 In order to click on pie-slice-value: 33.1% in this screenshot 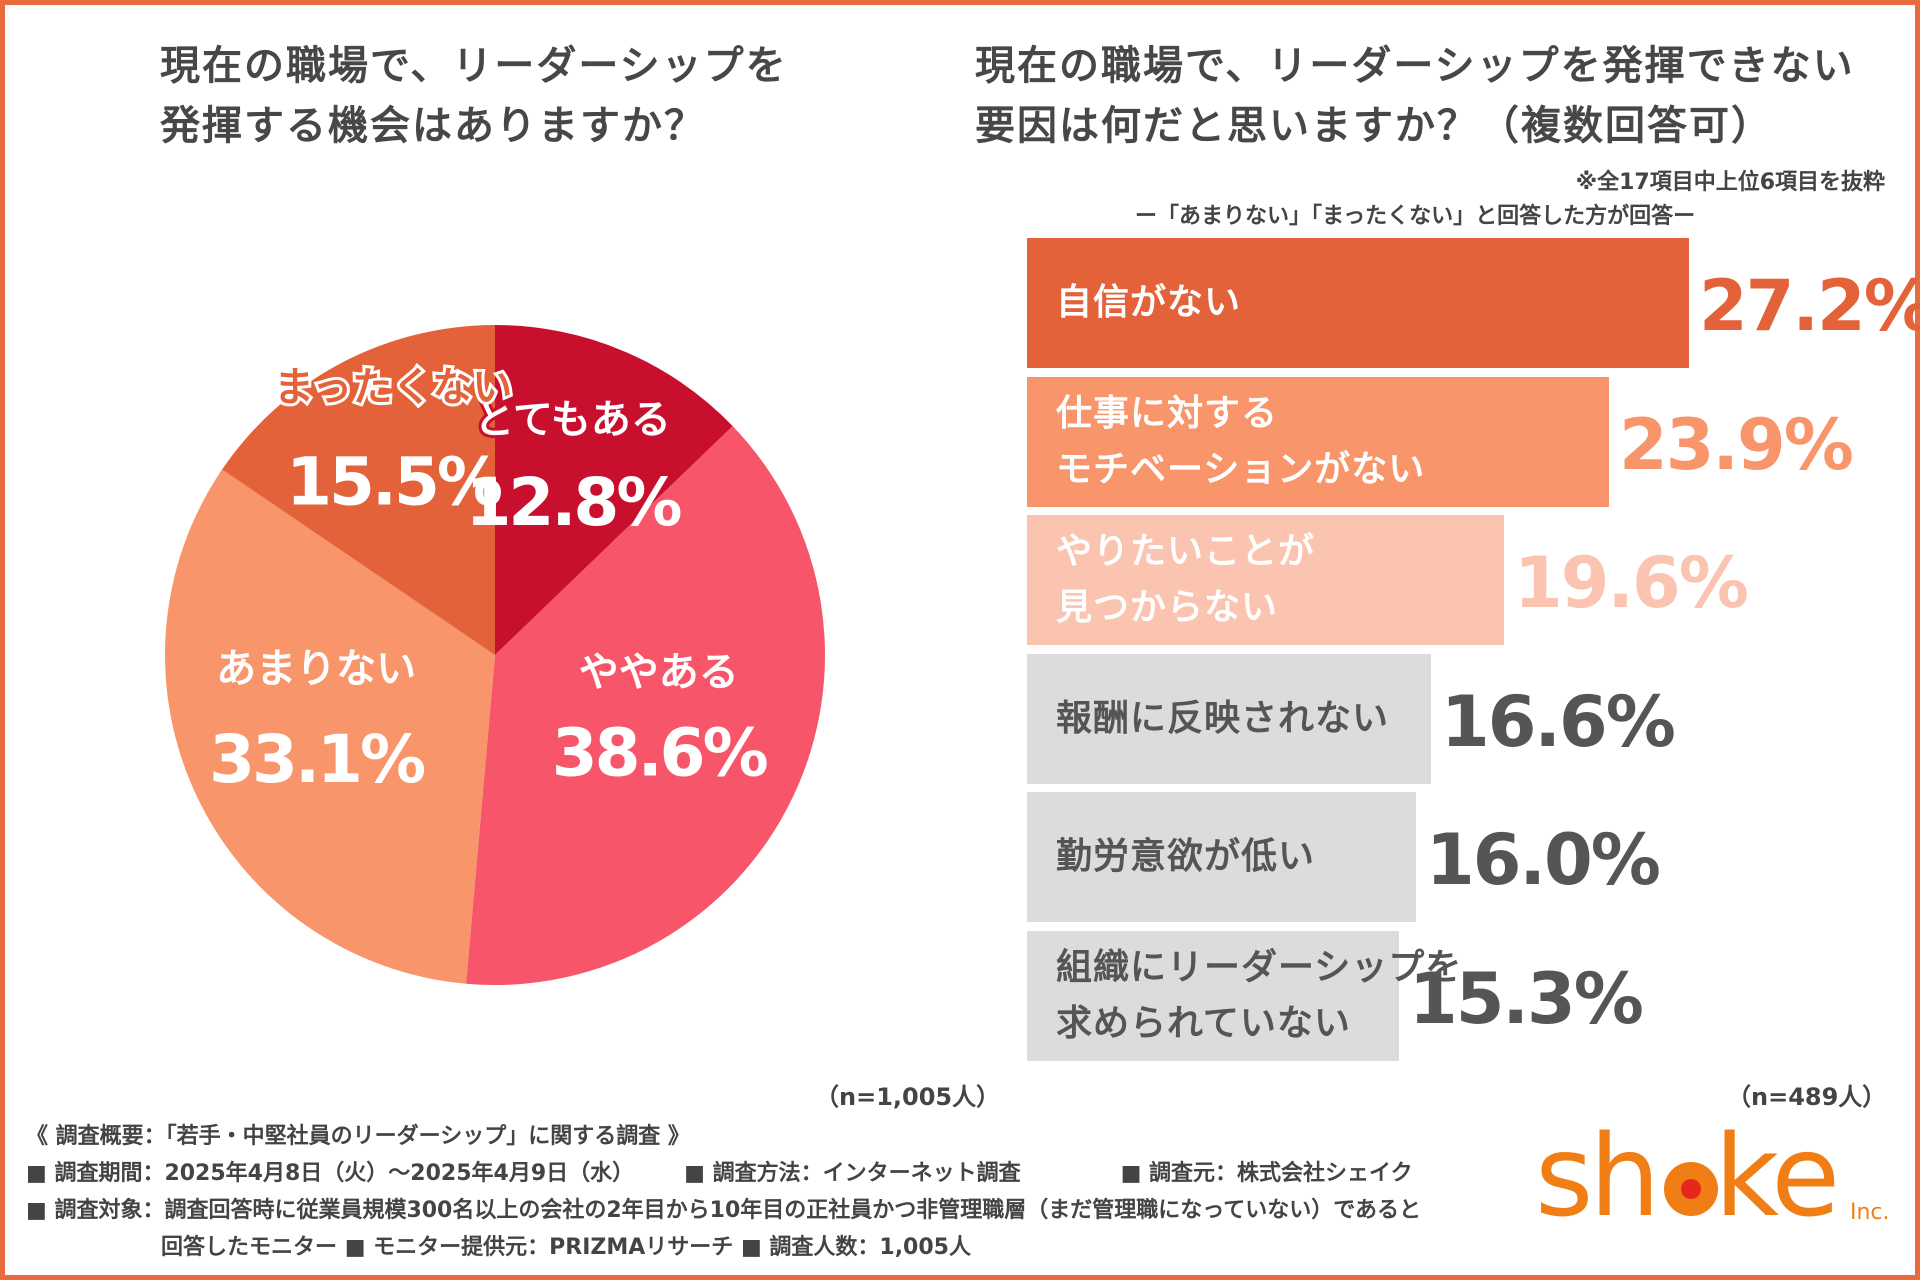, I will do `click(317, 759)`.